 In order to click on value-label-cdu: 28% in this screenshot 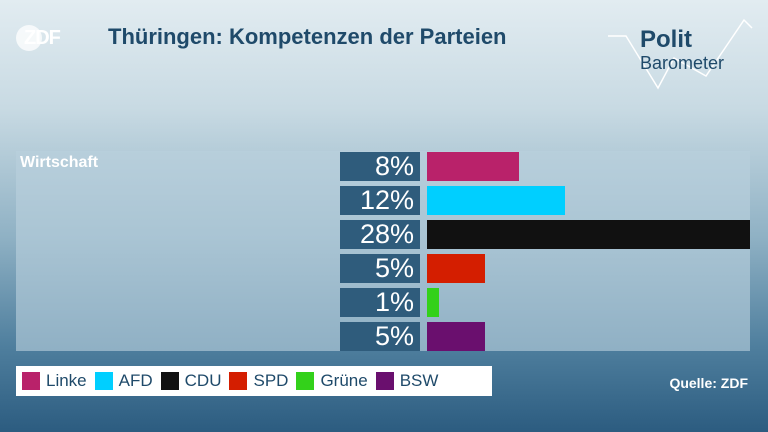, I will do `click(380, 234)`.